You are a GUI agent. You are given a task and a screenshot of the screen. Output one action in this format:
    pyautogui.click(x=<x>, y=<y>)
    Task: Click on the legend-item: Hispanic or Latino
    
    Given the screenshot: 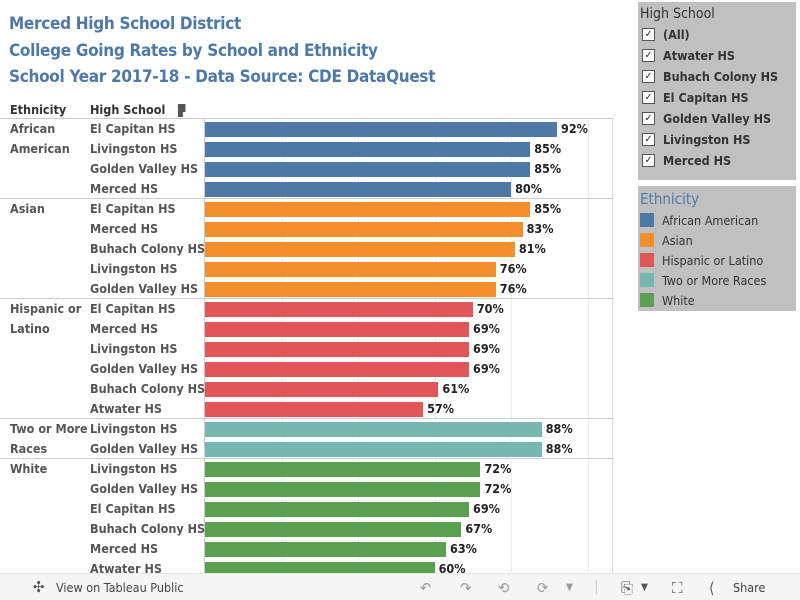 What is the action you would take?
    pyautogui.click(x=717, y=260)
    